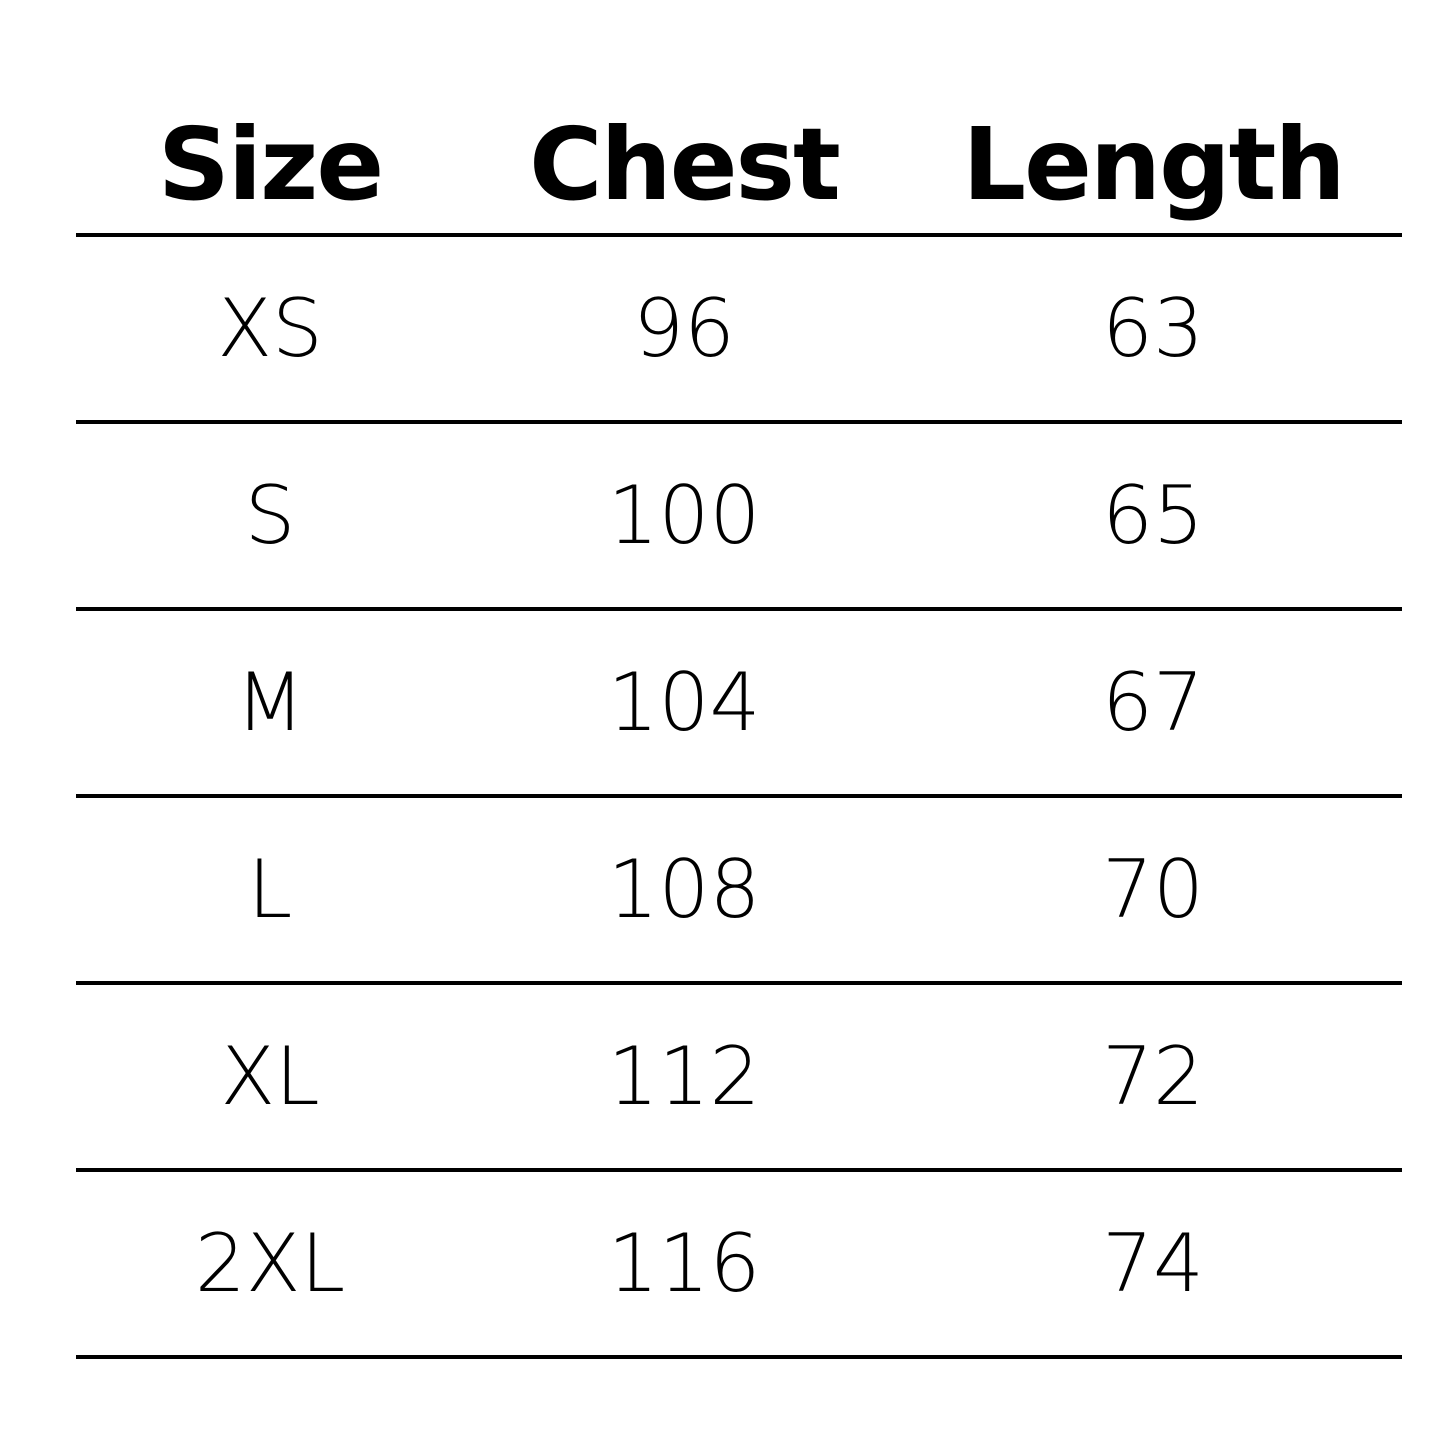  I want to click on table-row: M 104 67, so click(739, 704).